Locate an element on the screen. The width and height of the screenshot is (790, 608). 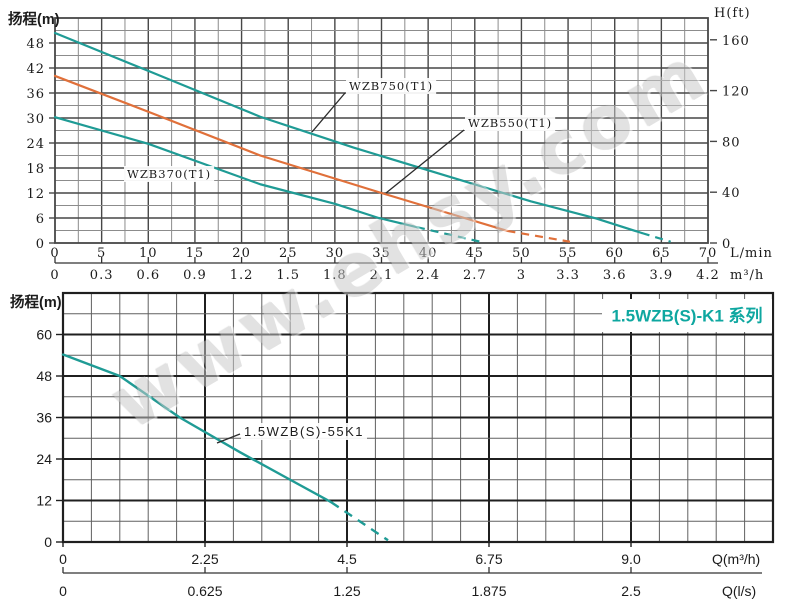
x2-tick-label: 0.625 is located at coordinates (204, 591).